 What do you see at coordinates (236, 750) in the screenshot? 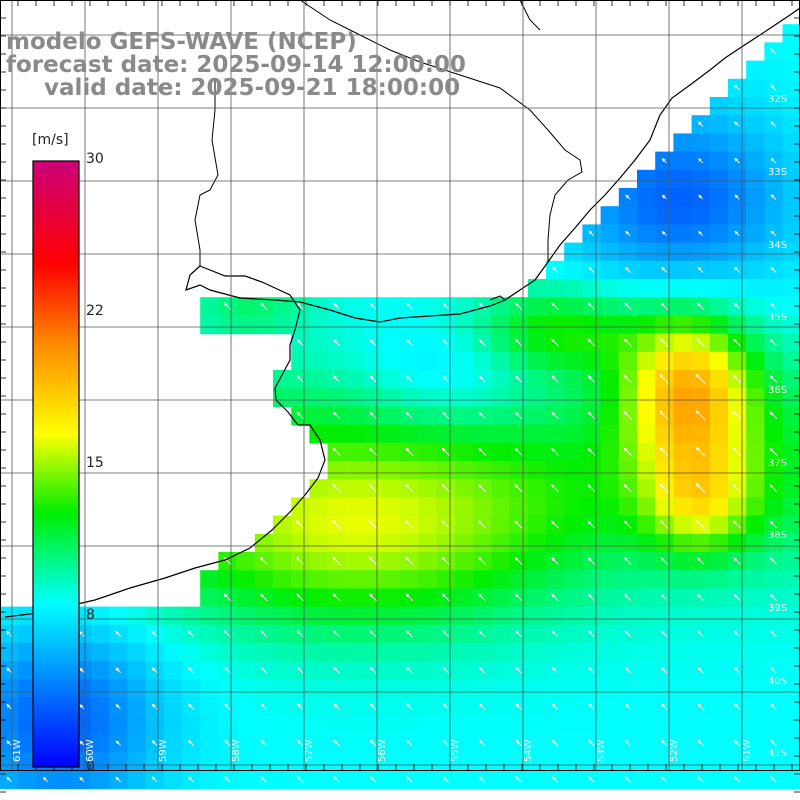
I see `lon-label-58w: 58W` at bounding box center [236, 750].